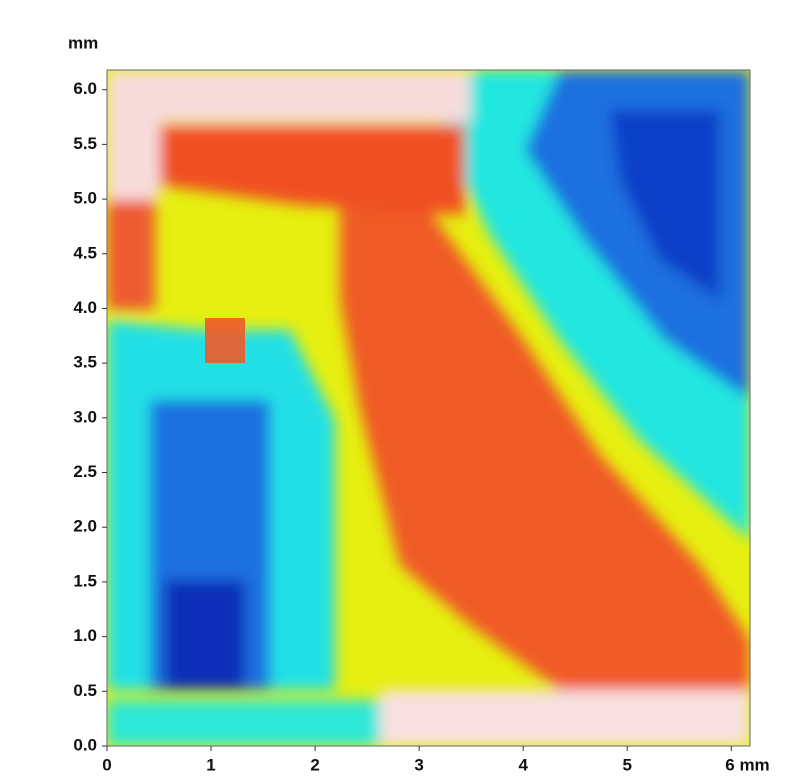 The width and height of the screenshot is (806, 782). I want to click on x-tick-label: 5, so click(626, 764).